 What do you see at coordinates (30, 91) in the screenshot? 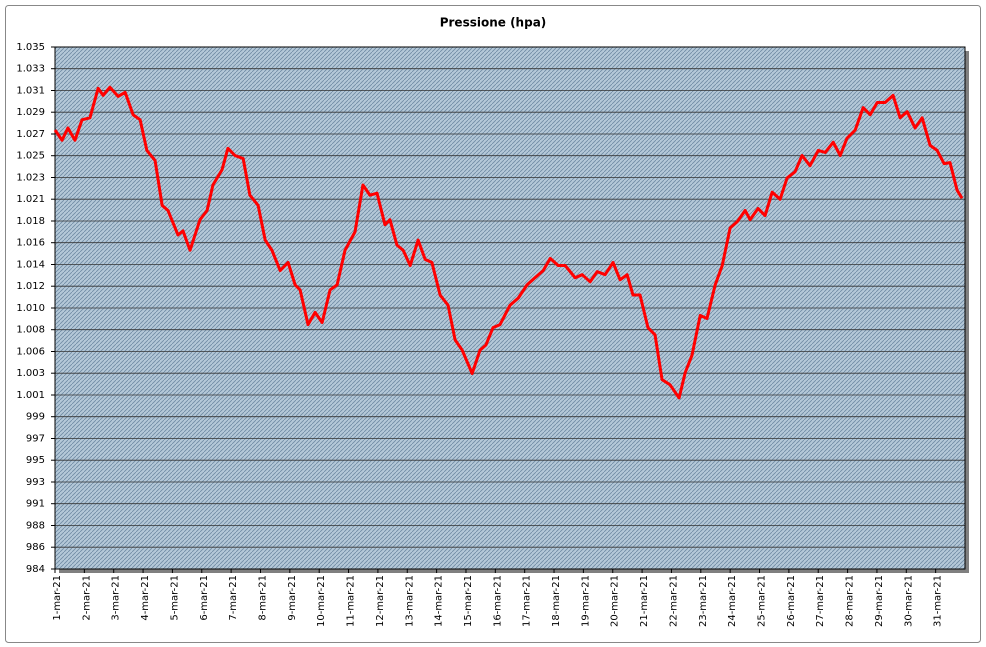
I see `y-tick-label: 1.031` at bounding box center [30, 91].